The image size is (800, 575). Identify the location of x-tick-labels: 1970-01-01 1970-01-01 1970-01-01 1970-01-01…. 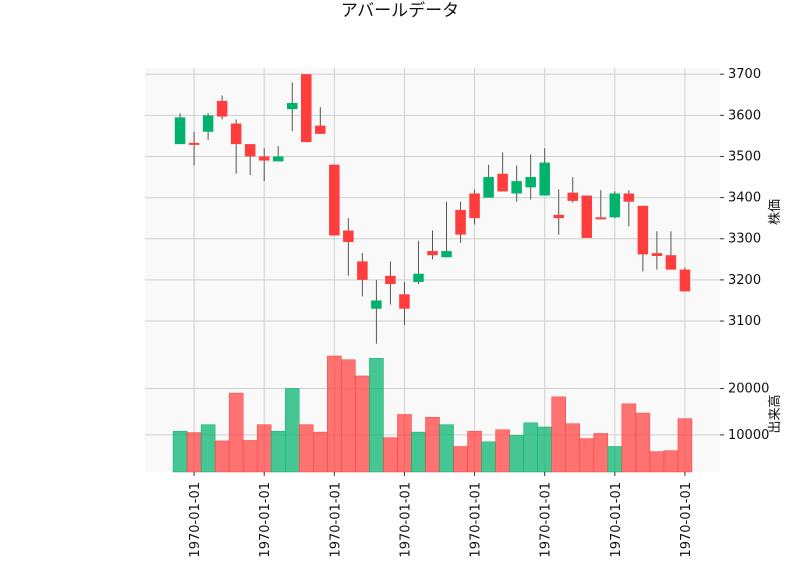
(441, 515).